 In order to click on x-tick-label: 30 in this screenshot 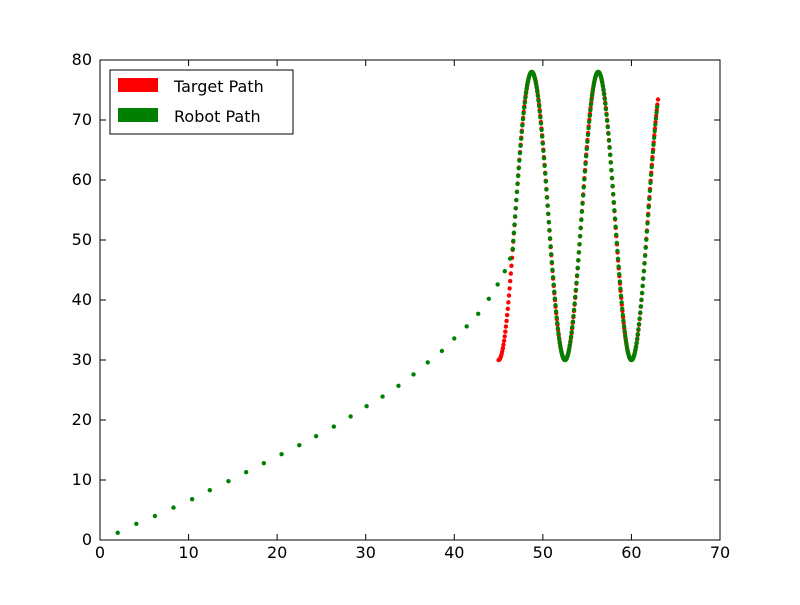, I will do `click(366, 552)`.